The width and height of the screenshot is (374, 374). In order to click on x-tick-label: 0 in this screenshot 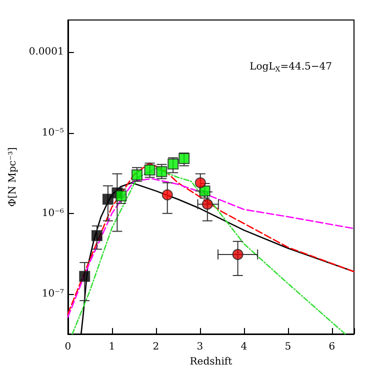, I will do `click(68, 347)`.